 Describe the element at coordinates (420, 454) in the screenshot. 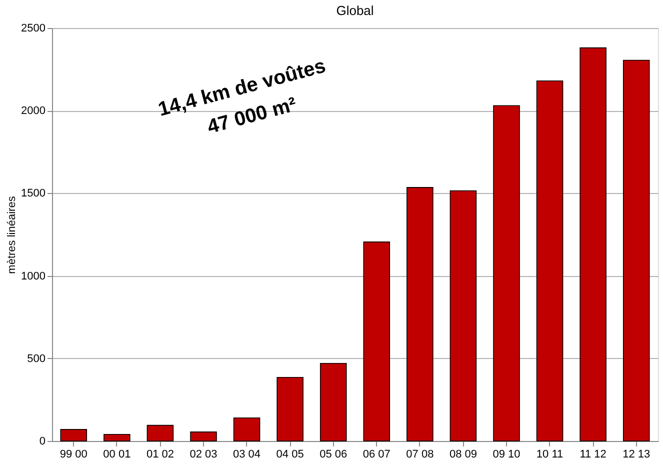

I see `x-tick-label: 07 08` at that location.